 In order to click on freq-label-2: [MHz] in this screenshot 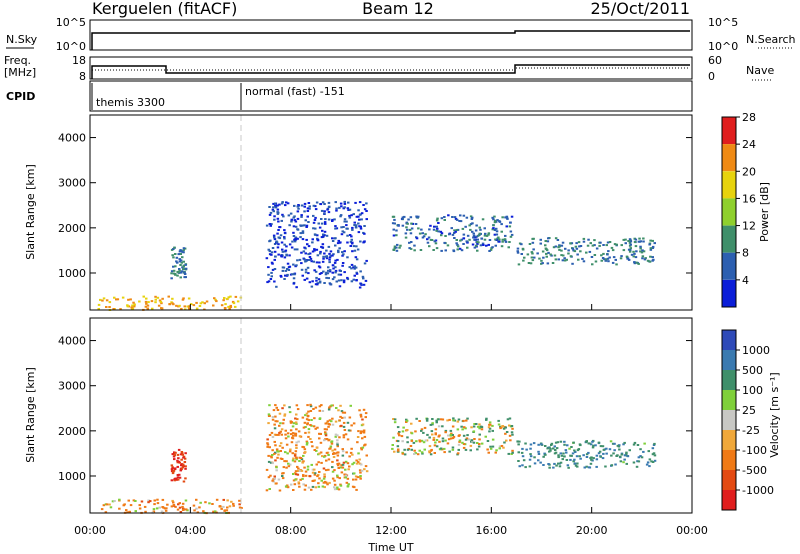, I will do `click(20, 72)`.